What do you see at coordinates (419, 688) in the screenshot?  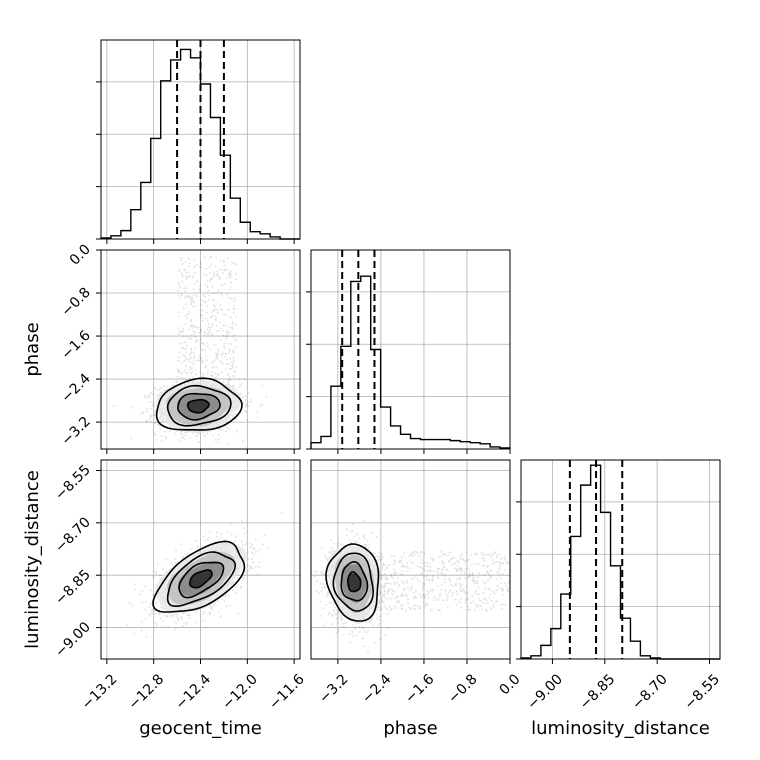 I see `x-tick-label-phase: −1.6` at bounding box center [419, 688].